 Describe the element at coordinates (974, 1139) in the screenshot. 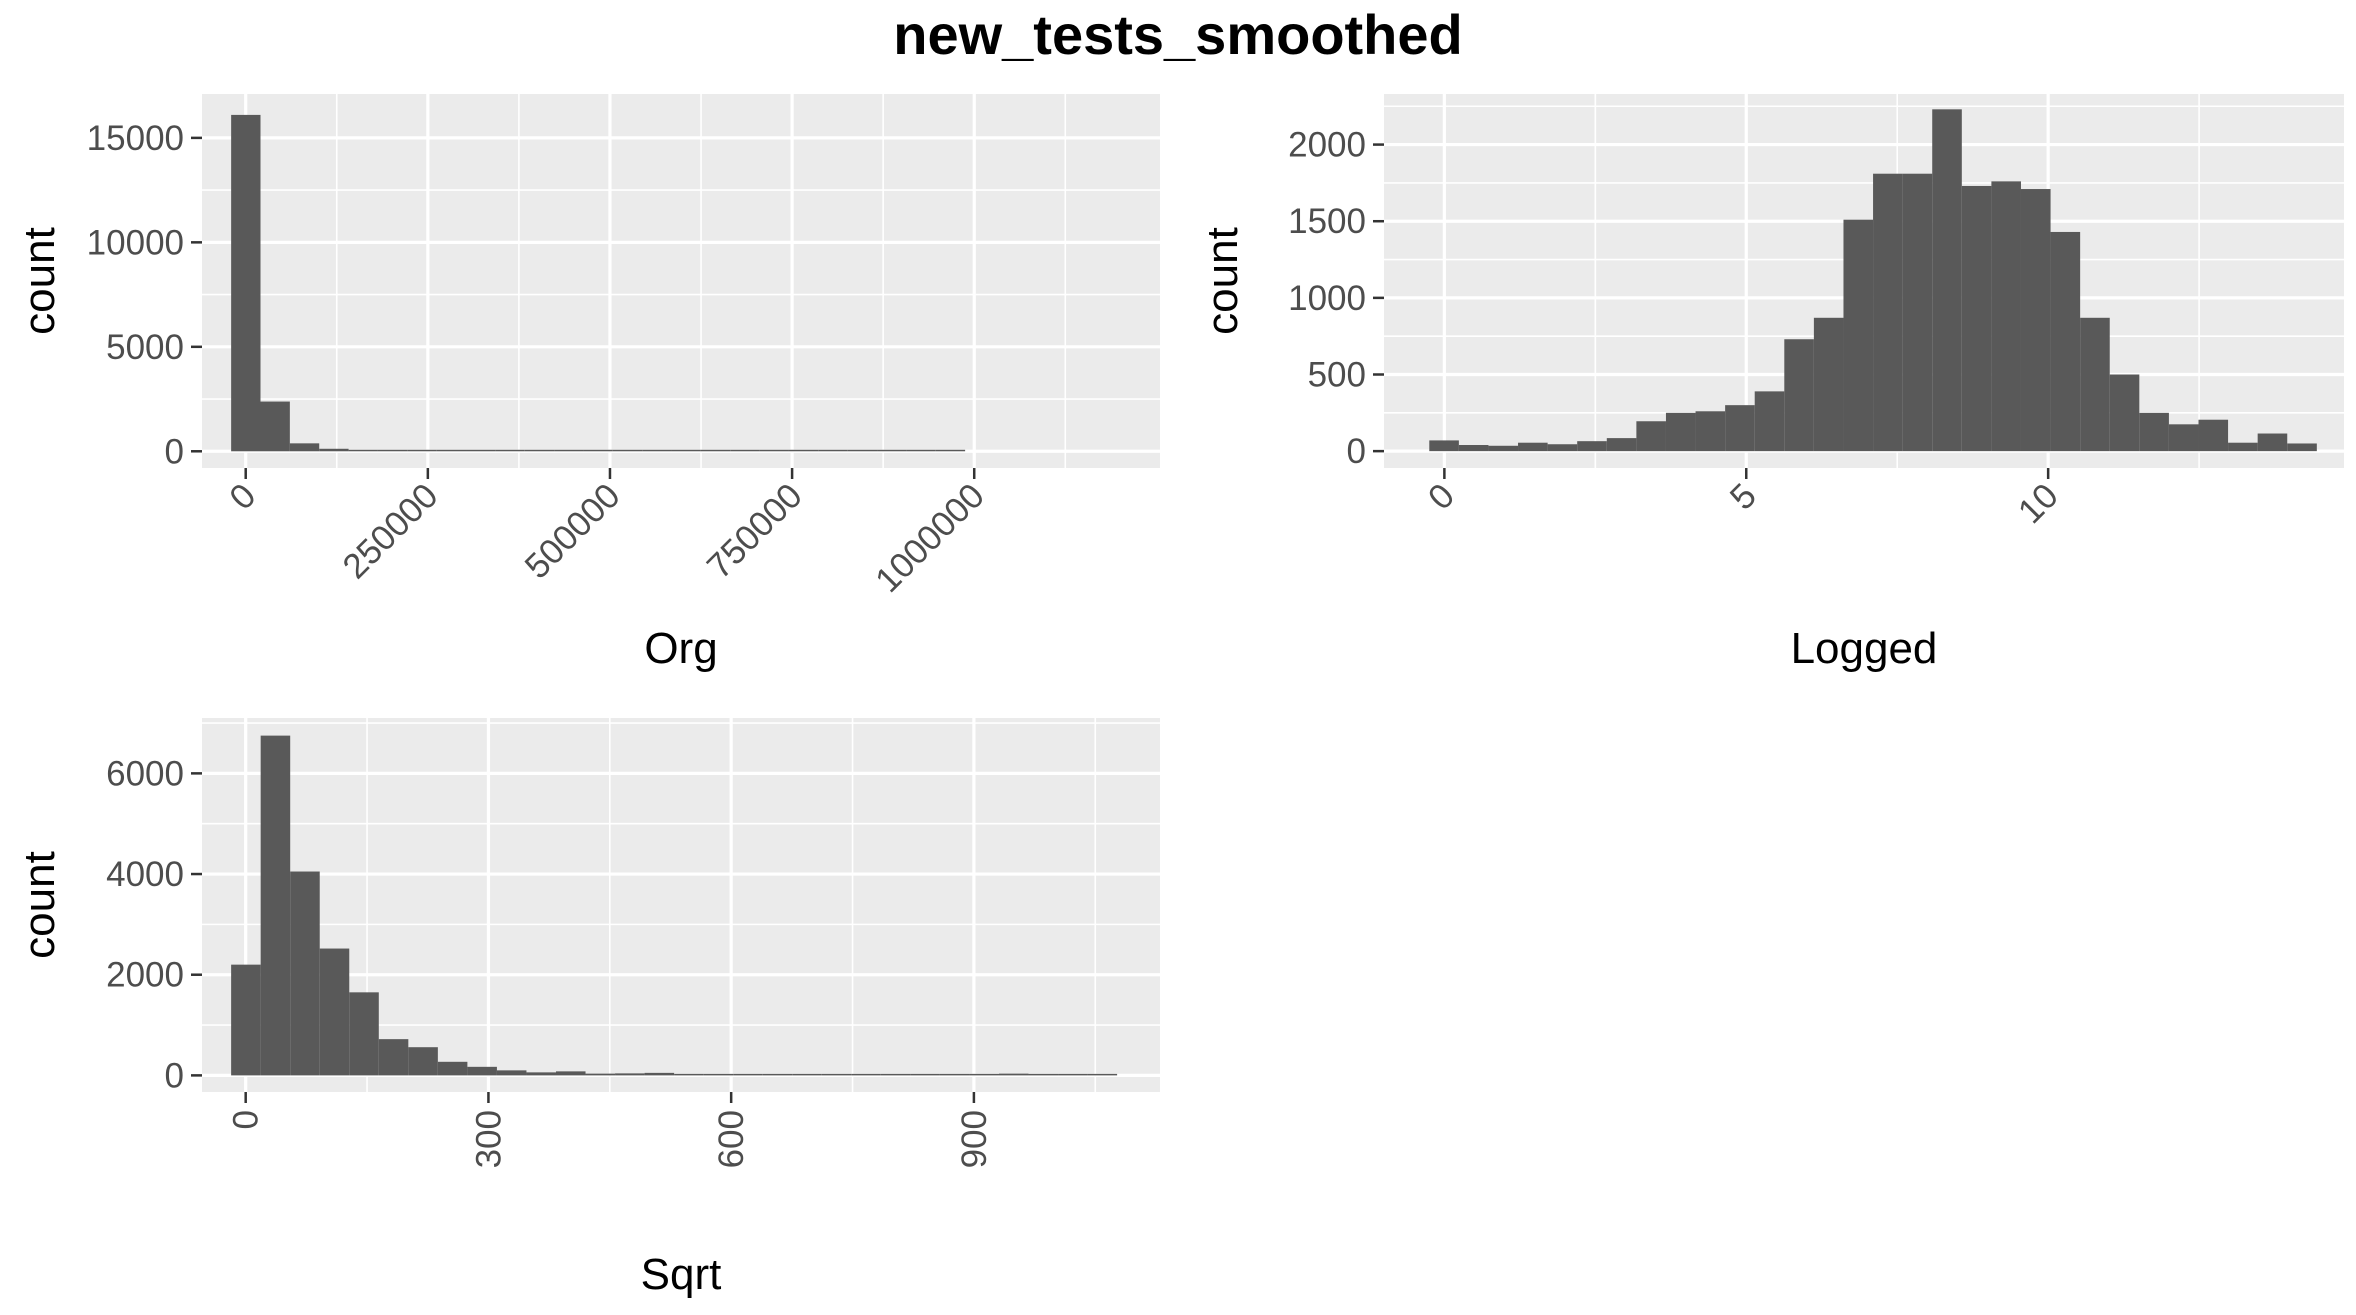

I see `x-tick-label: 900` at that location.